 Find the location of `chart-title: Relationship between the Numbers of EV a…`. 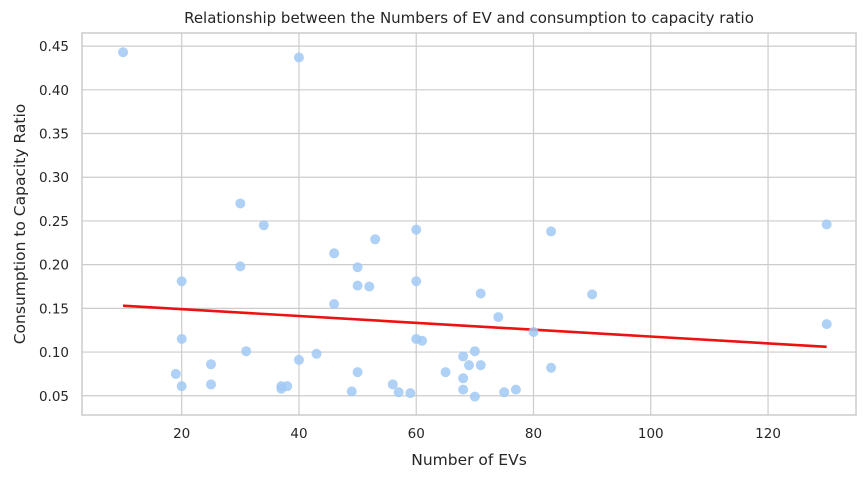

chart-title: Relationship between the Numbers of EV a… is located at coordinates (469, 18).